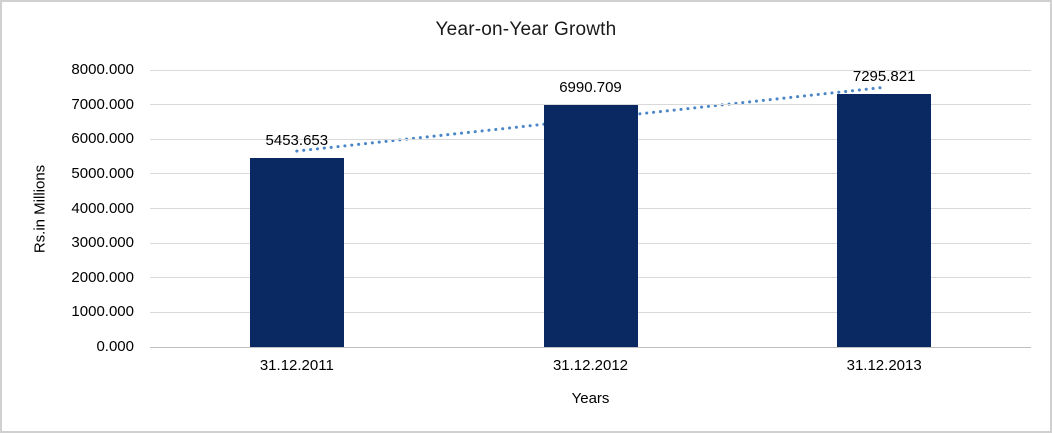 The image size is (1052, 433). I want to click on x-axis-line, so click(590, 347).